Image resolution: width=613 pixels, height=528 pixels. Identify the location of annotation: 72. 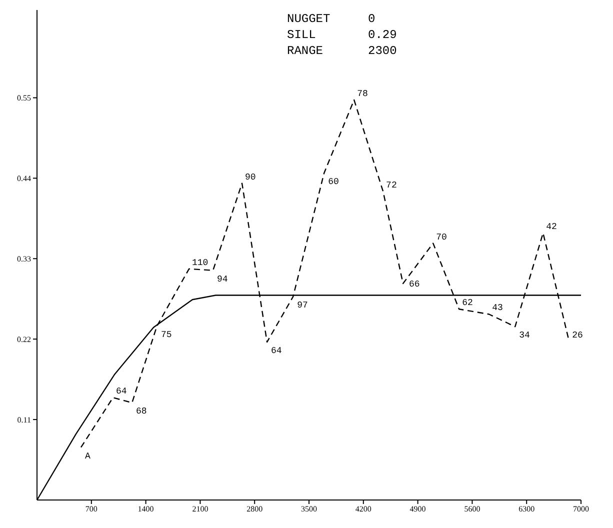
(391, 185).